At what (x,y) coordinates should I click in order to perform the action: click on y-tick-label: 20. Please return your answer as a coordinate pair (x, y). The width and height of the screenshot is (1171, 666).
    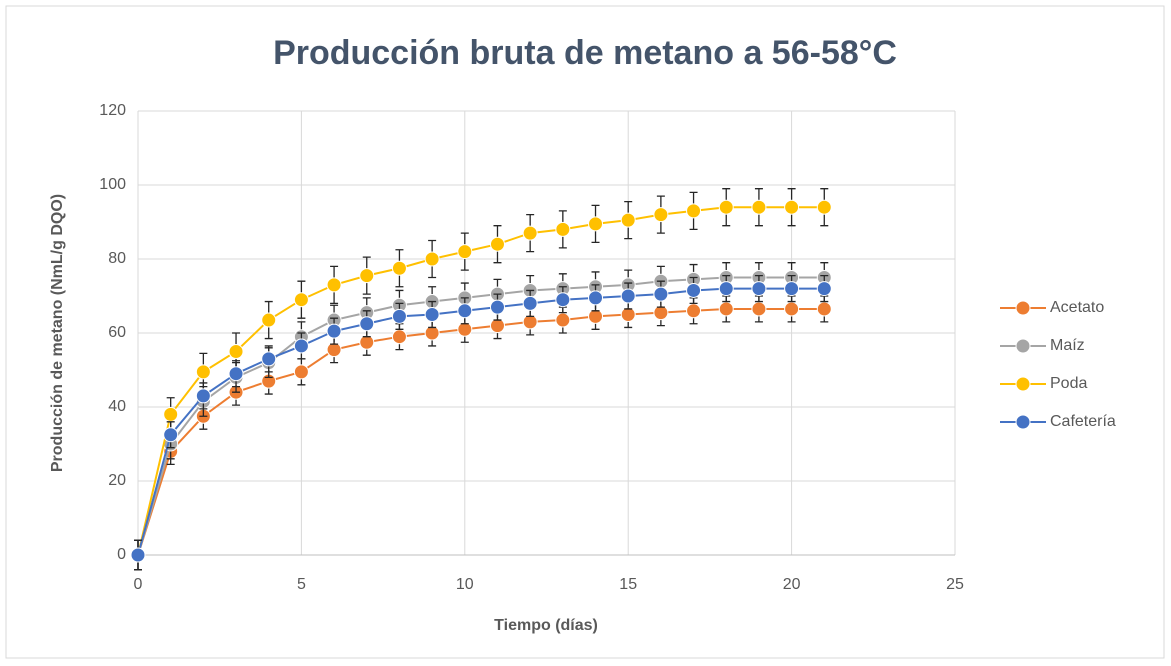
    Looking at the image, I should click on (117, 480).